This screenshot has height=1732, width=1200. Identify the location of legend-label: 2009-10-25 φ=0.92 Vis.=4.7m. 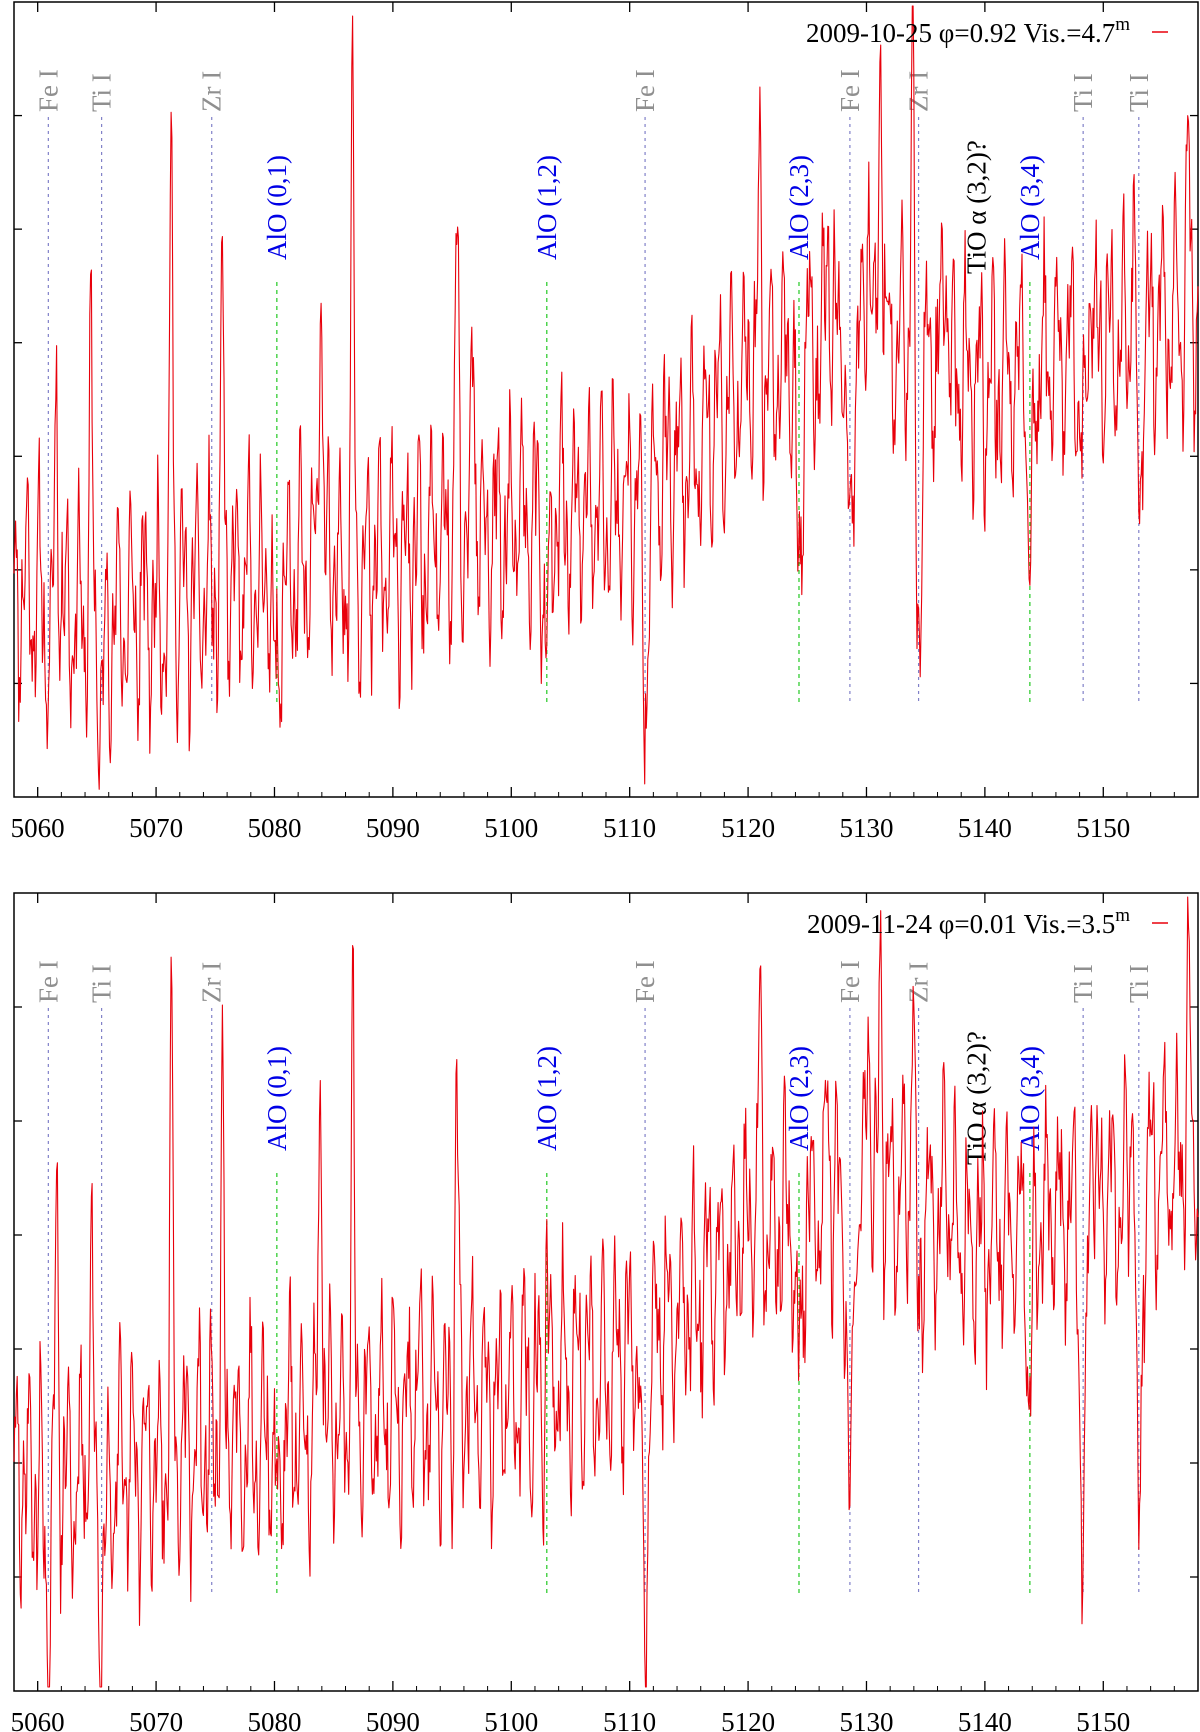
(968, 31).